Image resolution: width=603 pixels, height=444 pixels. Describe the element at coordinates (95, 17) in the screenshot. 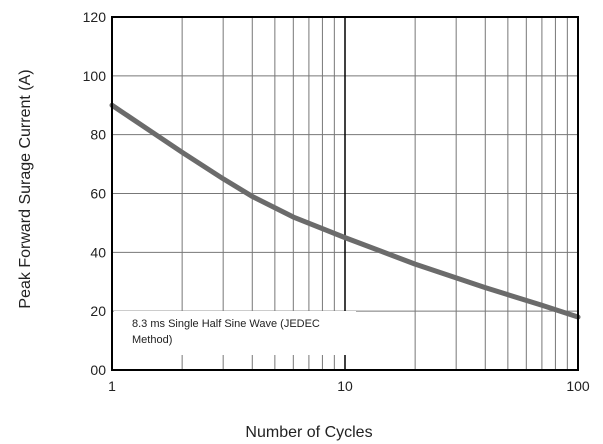

I see `y-tick-label: 120` at that location.